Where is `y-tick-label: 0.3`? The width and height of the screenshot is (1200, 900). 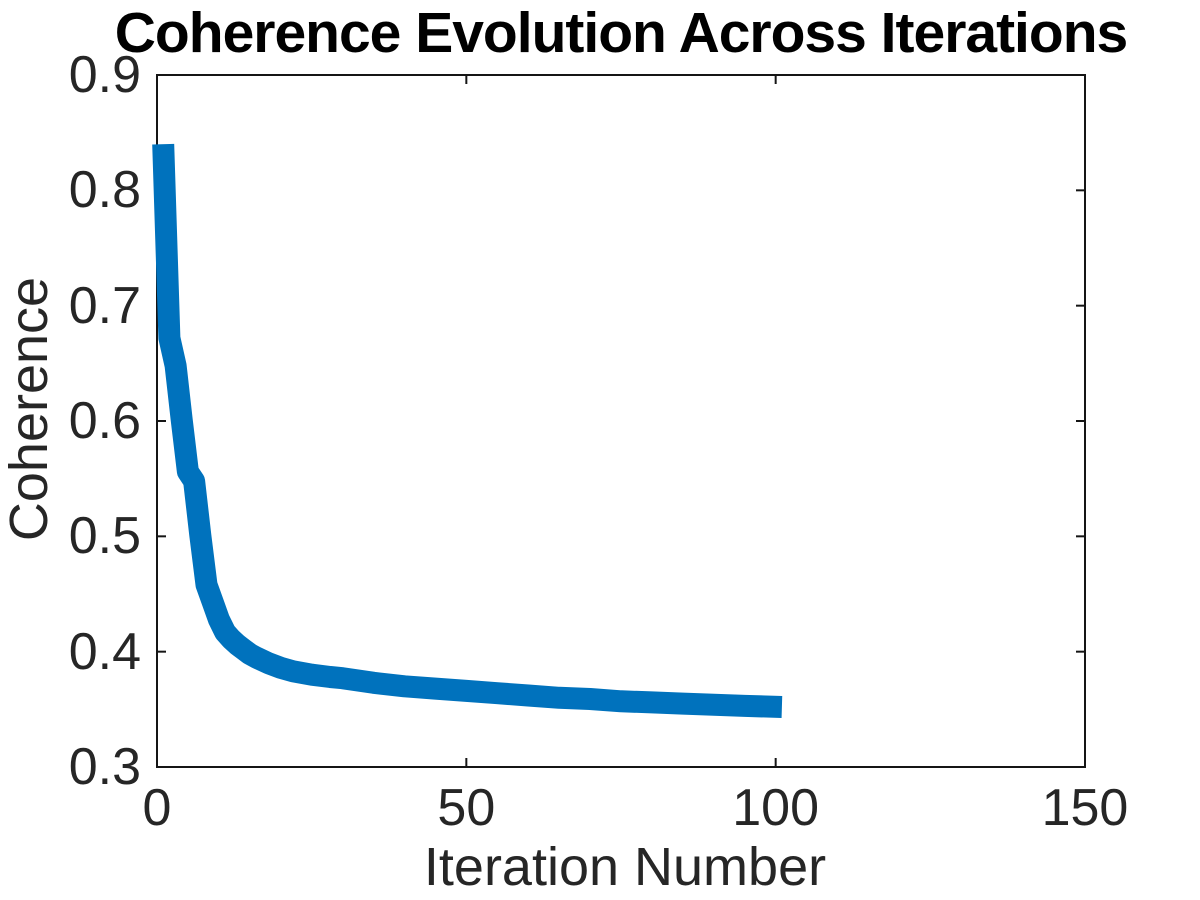 y-tick-label: 0.3 is located at coordinates (104, 766).